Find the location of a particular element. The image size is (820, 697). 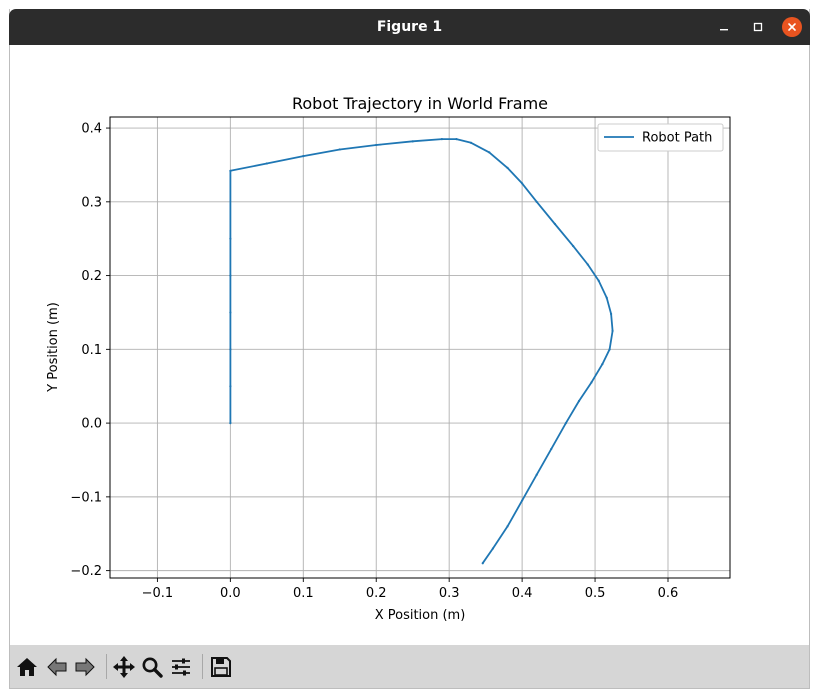

close-button is located at coordinates (792, 27).